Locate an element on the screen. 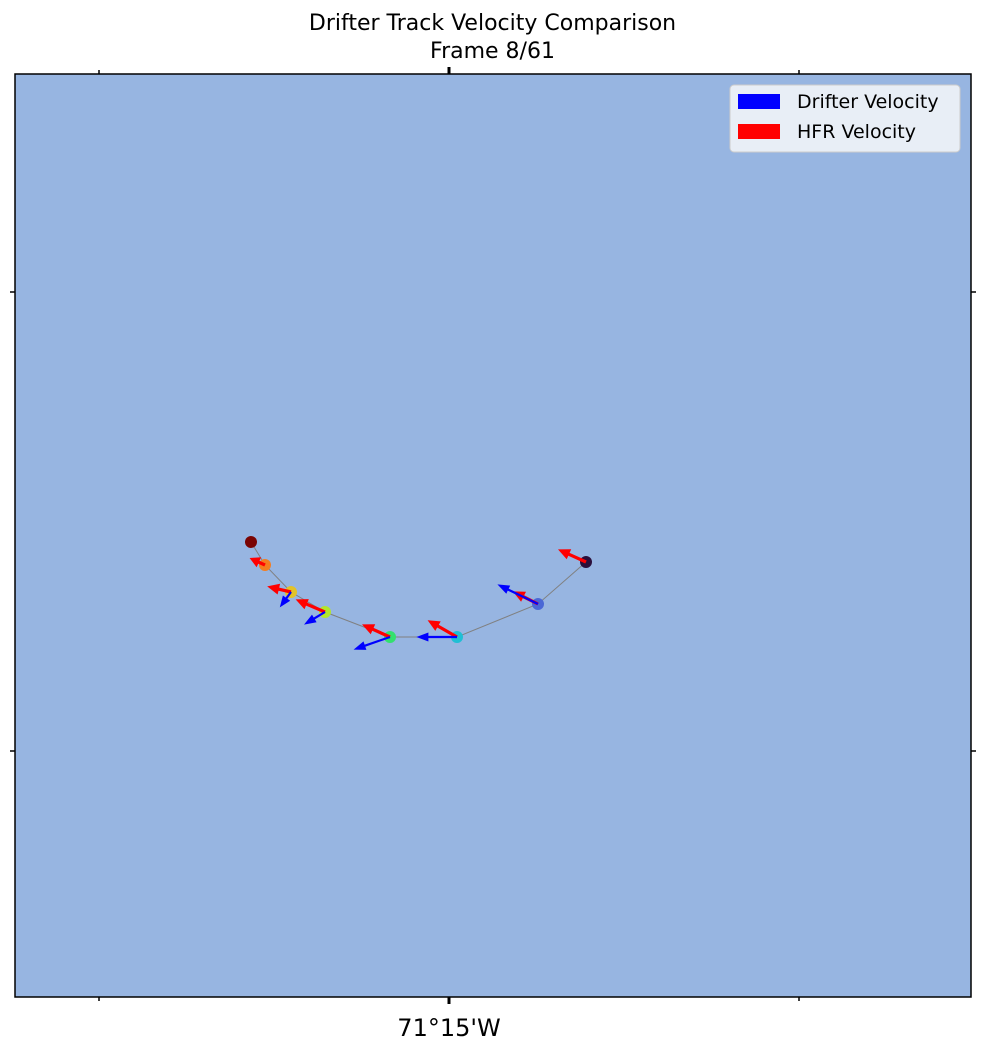  legend-box is located at coordinates (845, 118).